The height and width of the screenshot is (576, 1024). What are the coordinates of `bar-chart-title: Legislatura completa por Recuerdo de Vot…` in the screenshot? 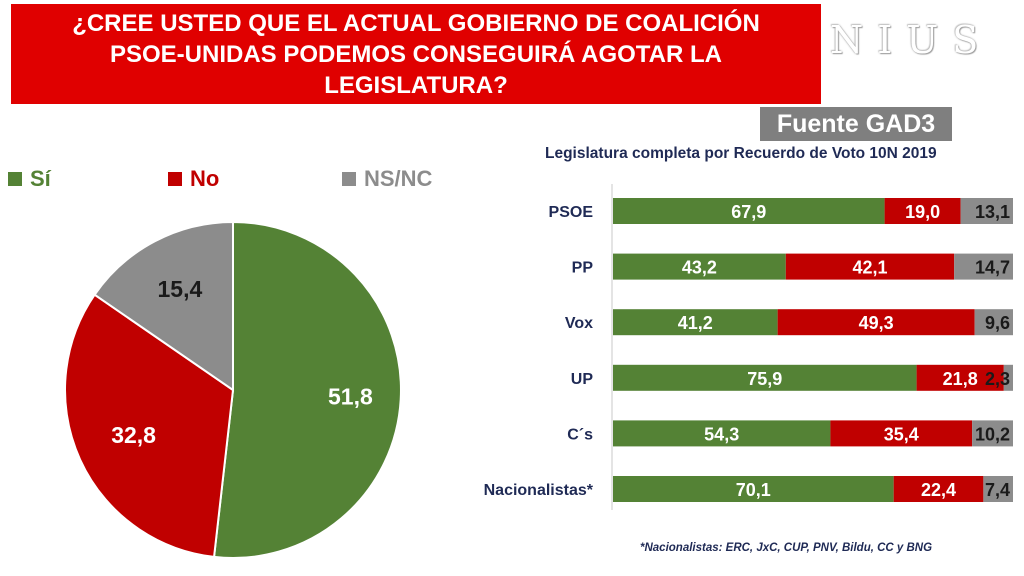 It's located at (741, 153).